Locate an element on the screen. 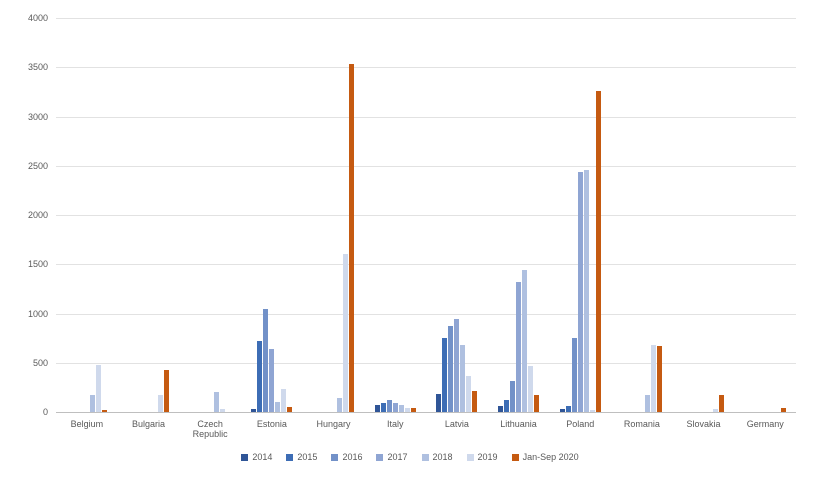  y-tick-label: 3500 is located at coordinates (37, 67).